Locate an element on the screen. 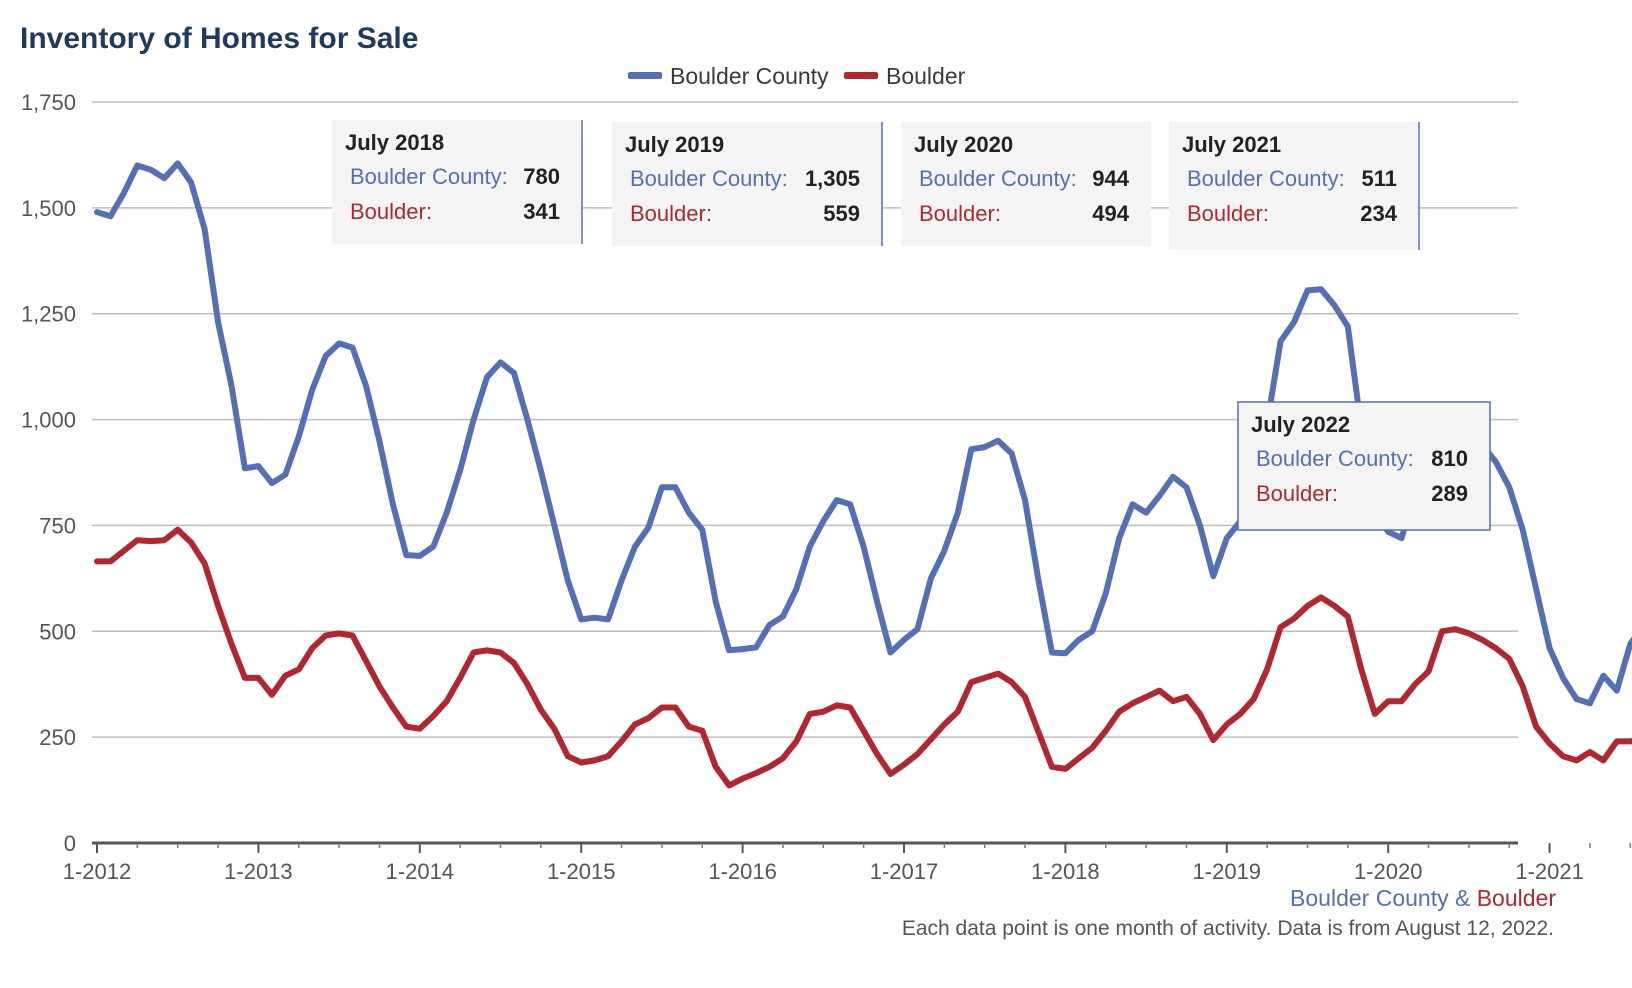  tooltip-county-value: 944 is located at coordinates (1110, 178).